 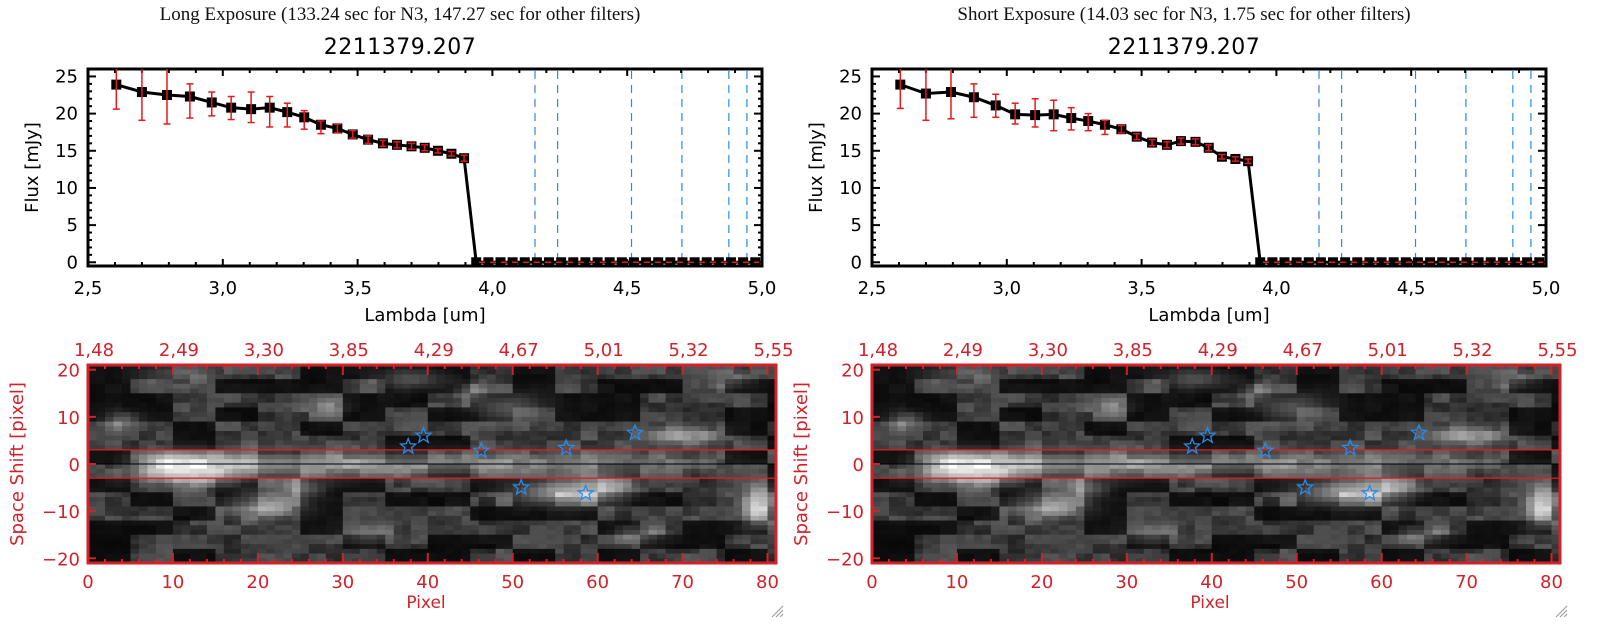 I want to click on resize-grip-icon, so click(x=777, y=611).